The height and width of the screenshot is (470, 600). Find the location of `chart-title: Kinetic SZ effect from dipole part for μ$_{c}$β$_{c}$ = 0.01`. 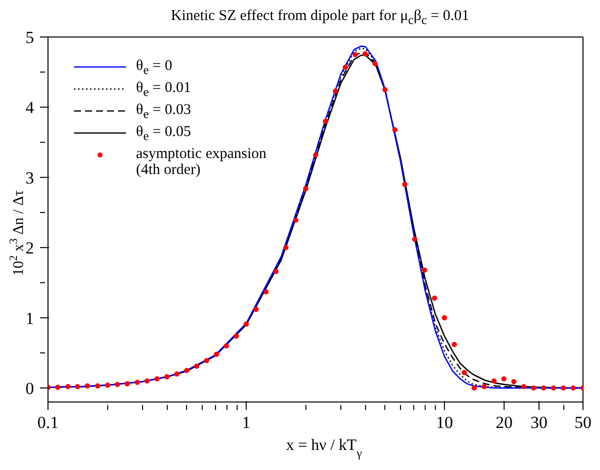

chart-title: Kinetic SZ effect from dipole part for μ$_{c}$β$_{c}$ = 0.01 is located at coordinates (320, 18).